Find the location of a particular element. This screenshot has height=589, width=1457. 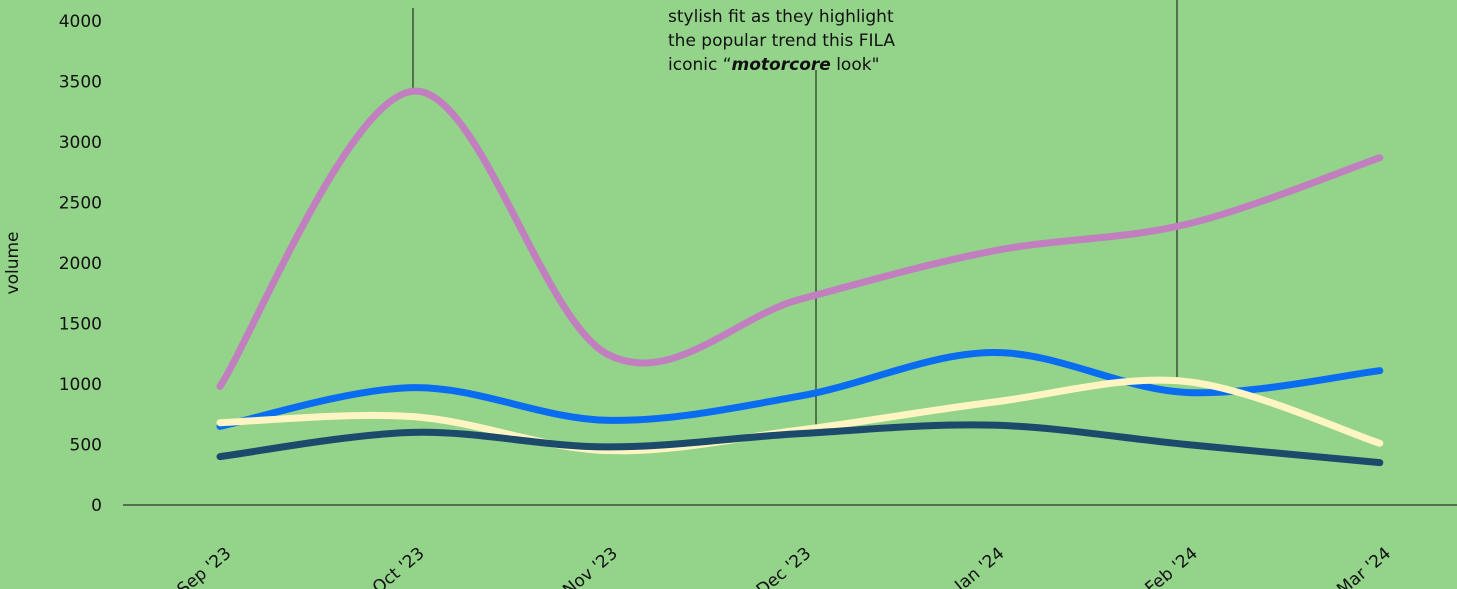

annotation-part: motorcore is located at coordinates (781, 65).